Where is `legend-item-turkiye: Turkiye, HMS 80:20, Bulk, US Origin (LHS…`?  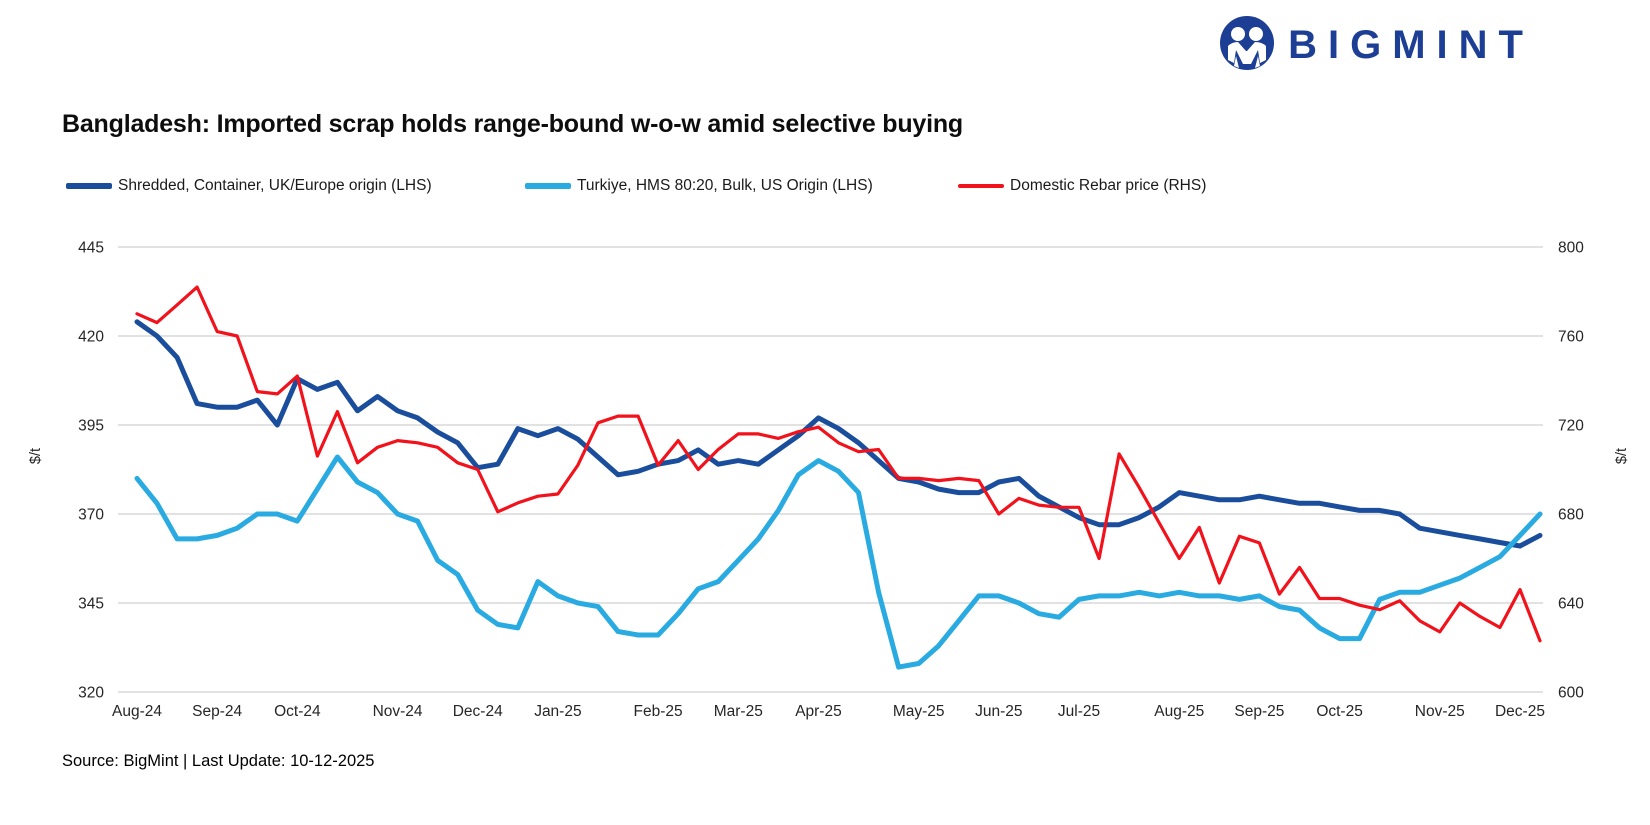
legend-item-turkiye: Turkiye, HMS 80:20, Bulk, US Origin (LHS… is located at coordinates (699, 186).